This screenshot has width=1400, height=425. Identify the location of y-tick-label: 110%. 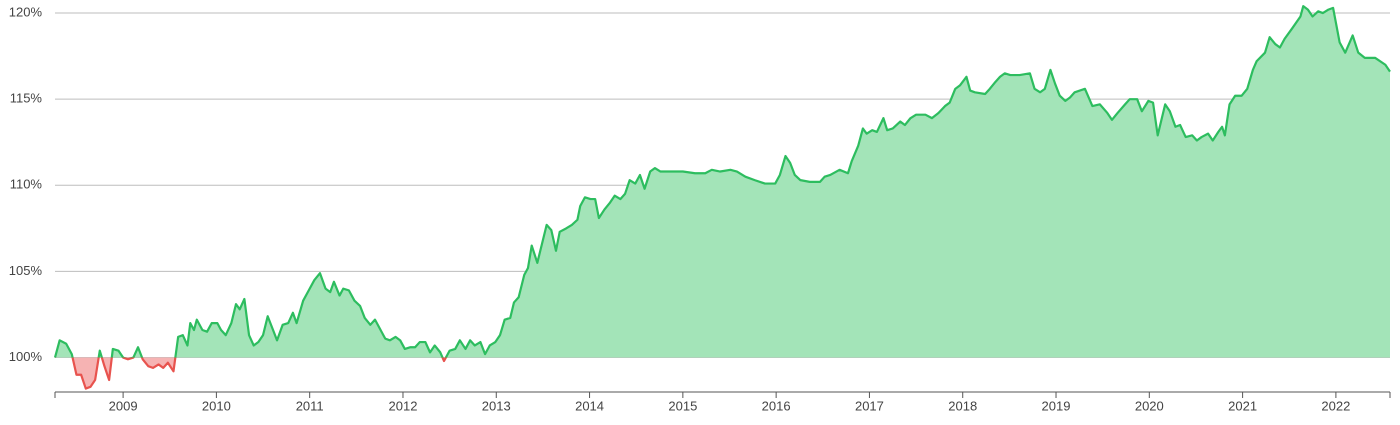
(26, 184).